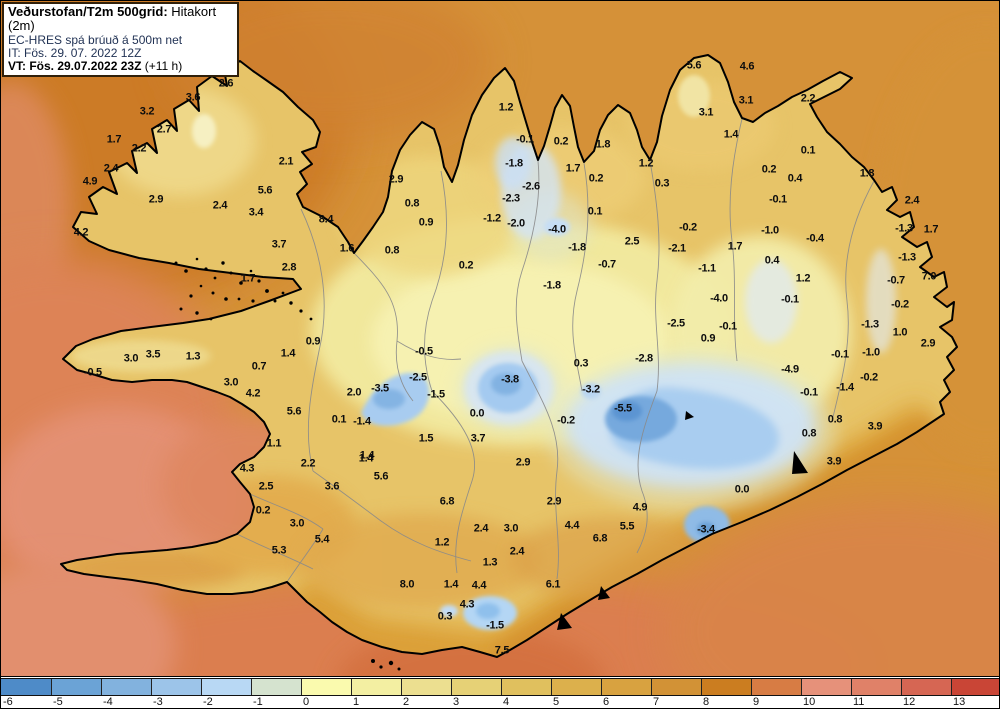 The height and width of the screenshot is (709, 1000). Describe the element at coordinates (746, 100) in the screenshot. I see `temperature-label: 3.1` at that location.